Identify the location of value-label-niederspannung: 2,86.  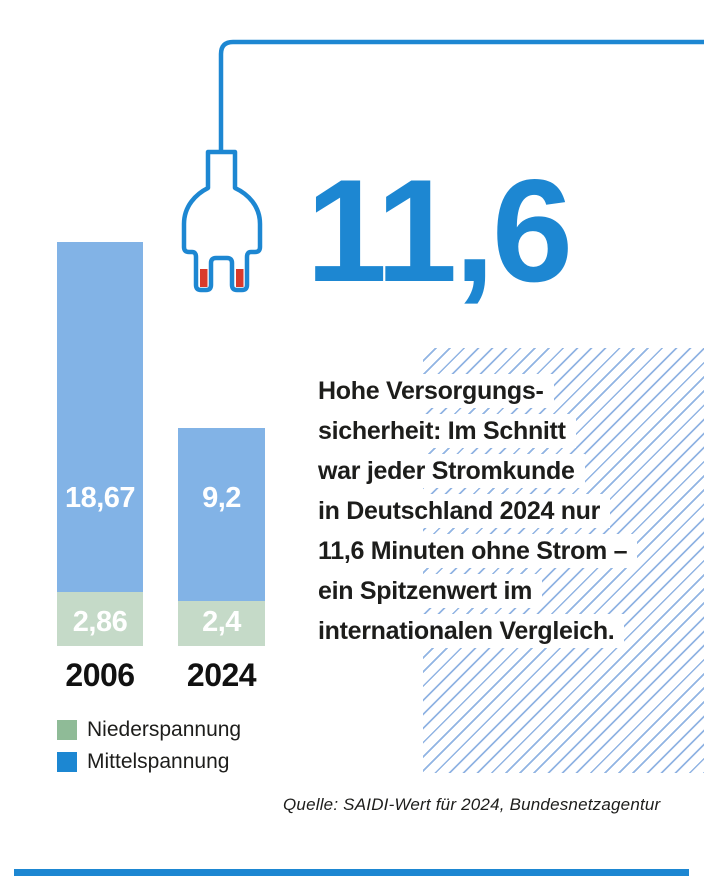
(100, 622).